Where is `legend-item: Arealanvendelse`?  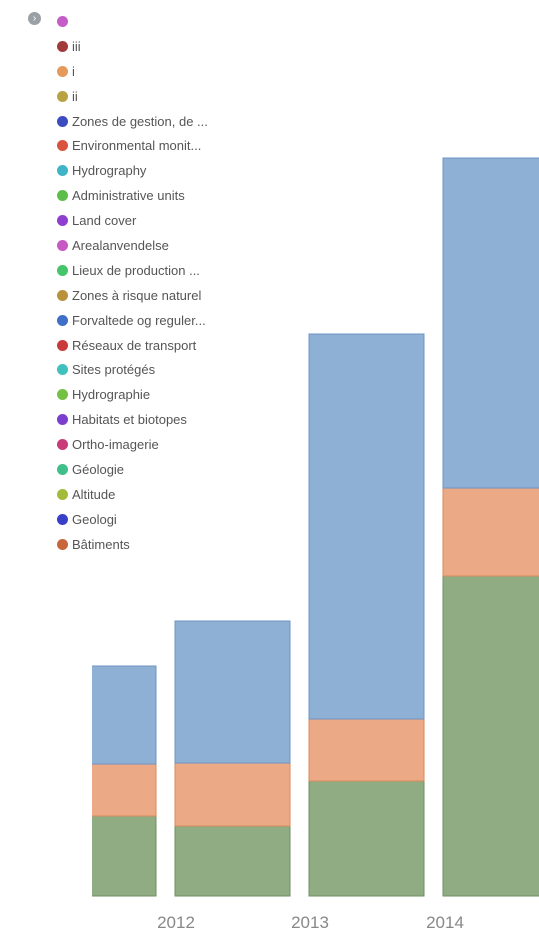
legend-item: Arealanvendelse is located at coordinates (132, 245).